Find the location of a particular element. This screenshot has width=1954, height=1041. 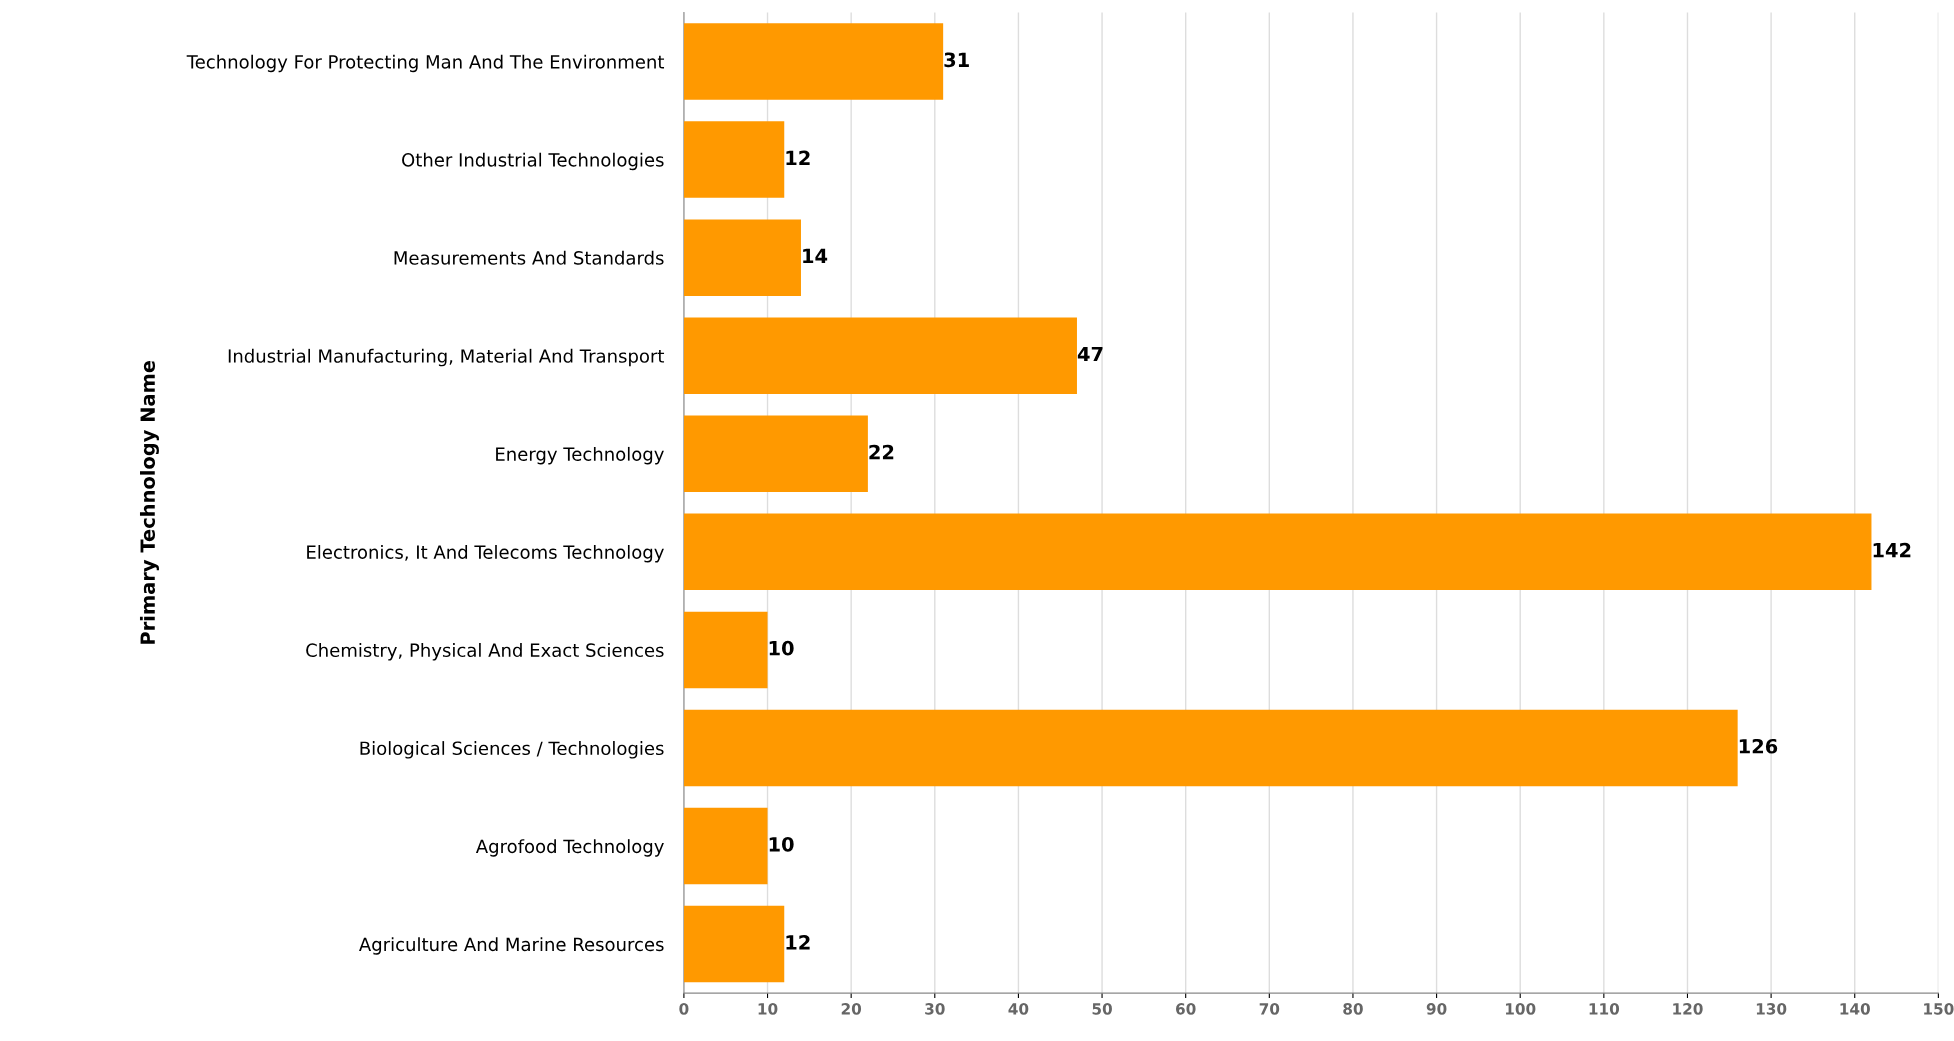

y-tick-label: Measurements And Standards is located at coordinates (529, 257).